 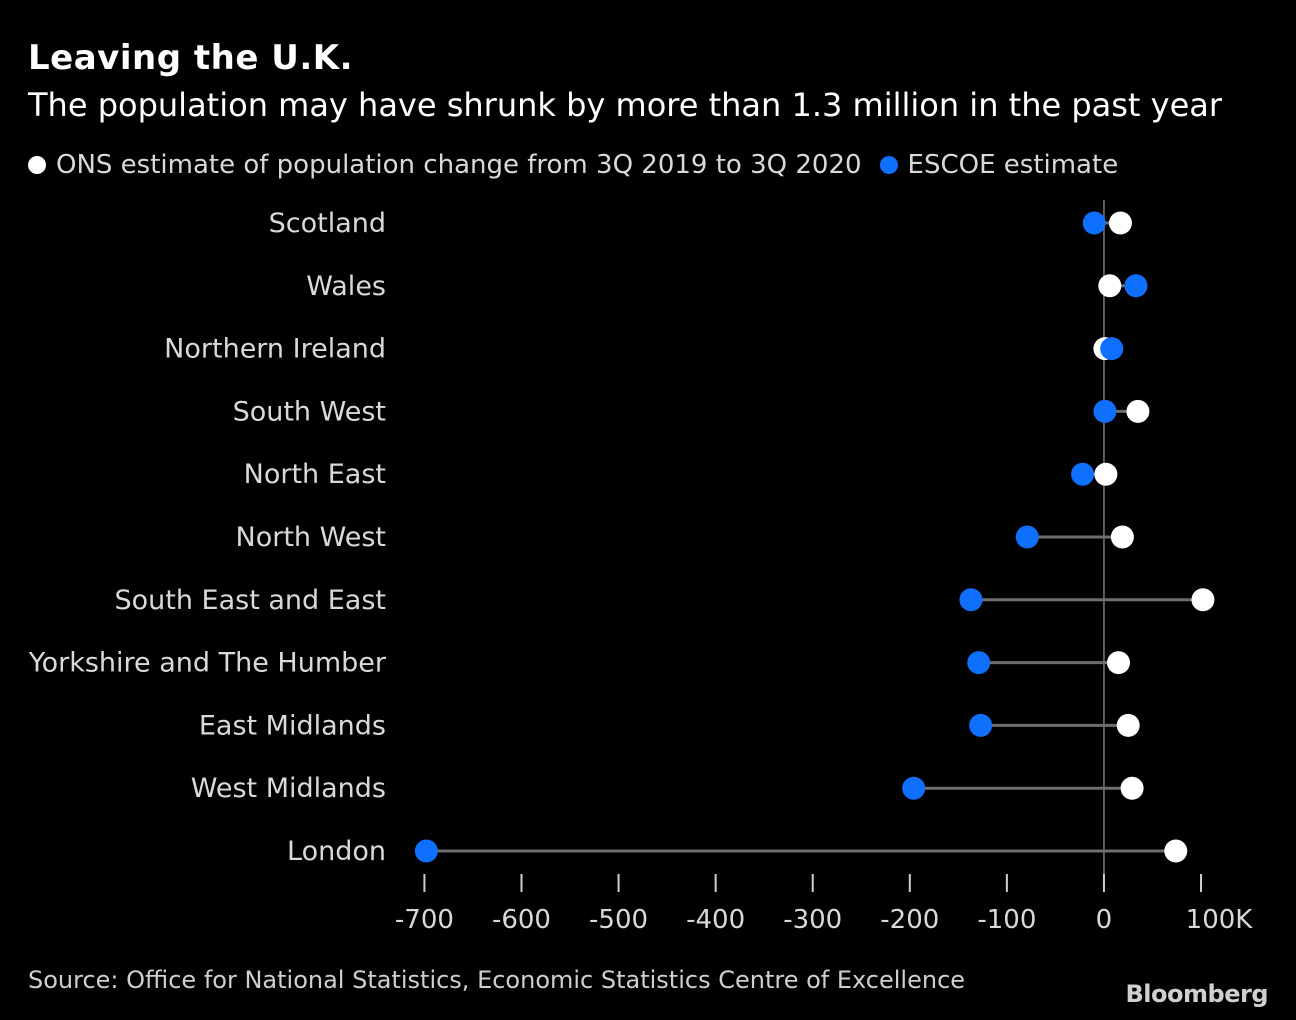 What do you see at coordinates (1104, 920) in the screenshot?
I see `x-tick-label: 0` at bounding box center [1104, 920].